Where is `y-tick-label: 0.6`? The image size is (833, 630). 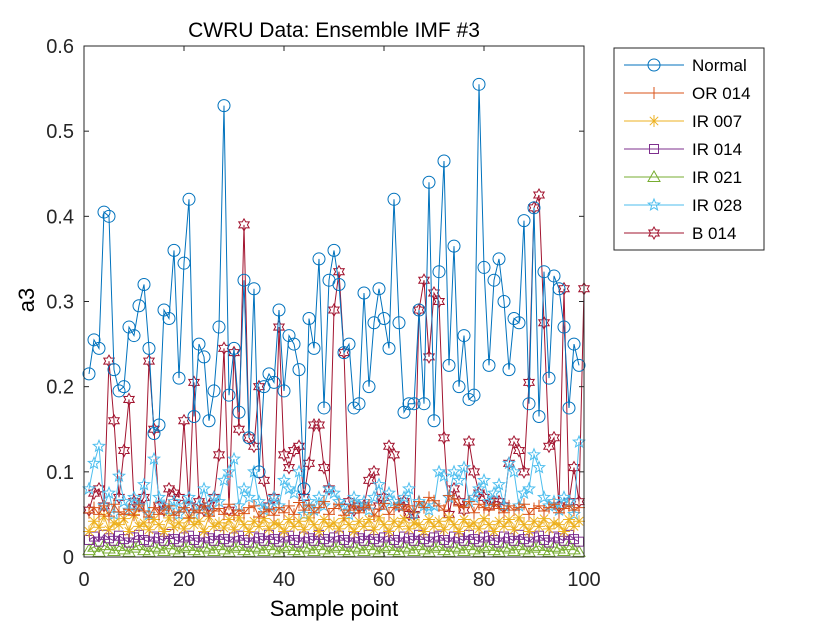
y-tick-label: 0.6 is located at coordinates (60, 47).